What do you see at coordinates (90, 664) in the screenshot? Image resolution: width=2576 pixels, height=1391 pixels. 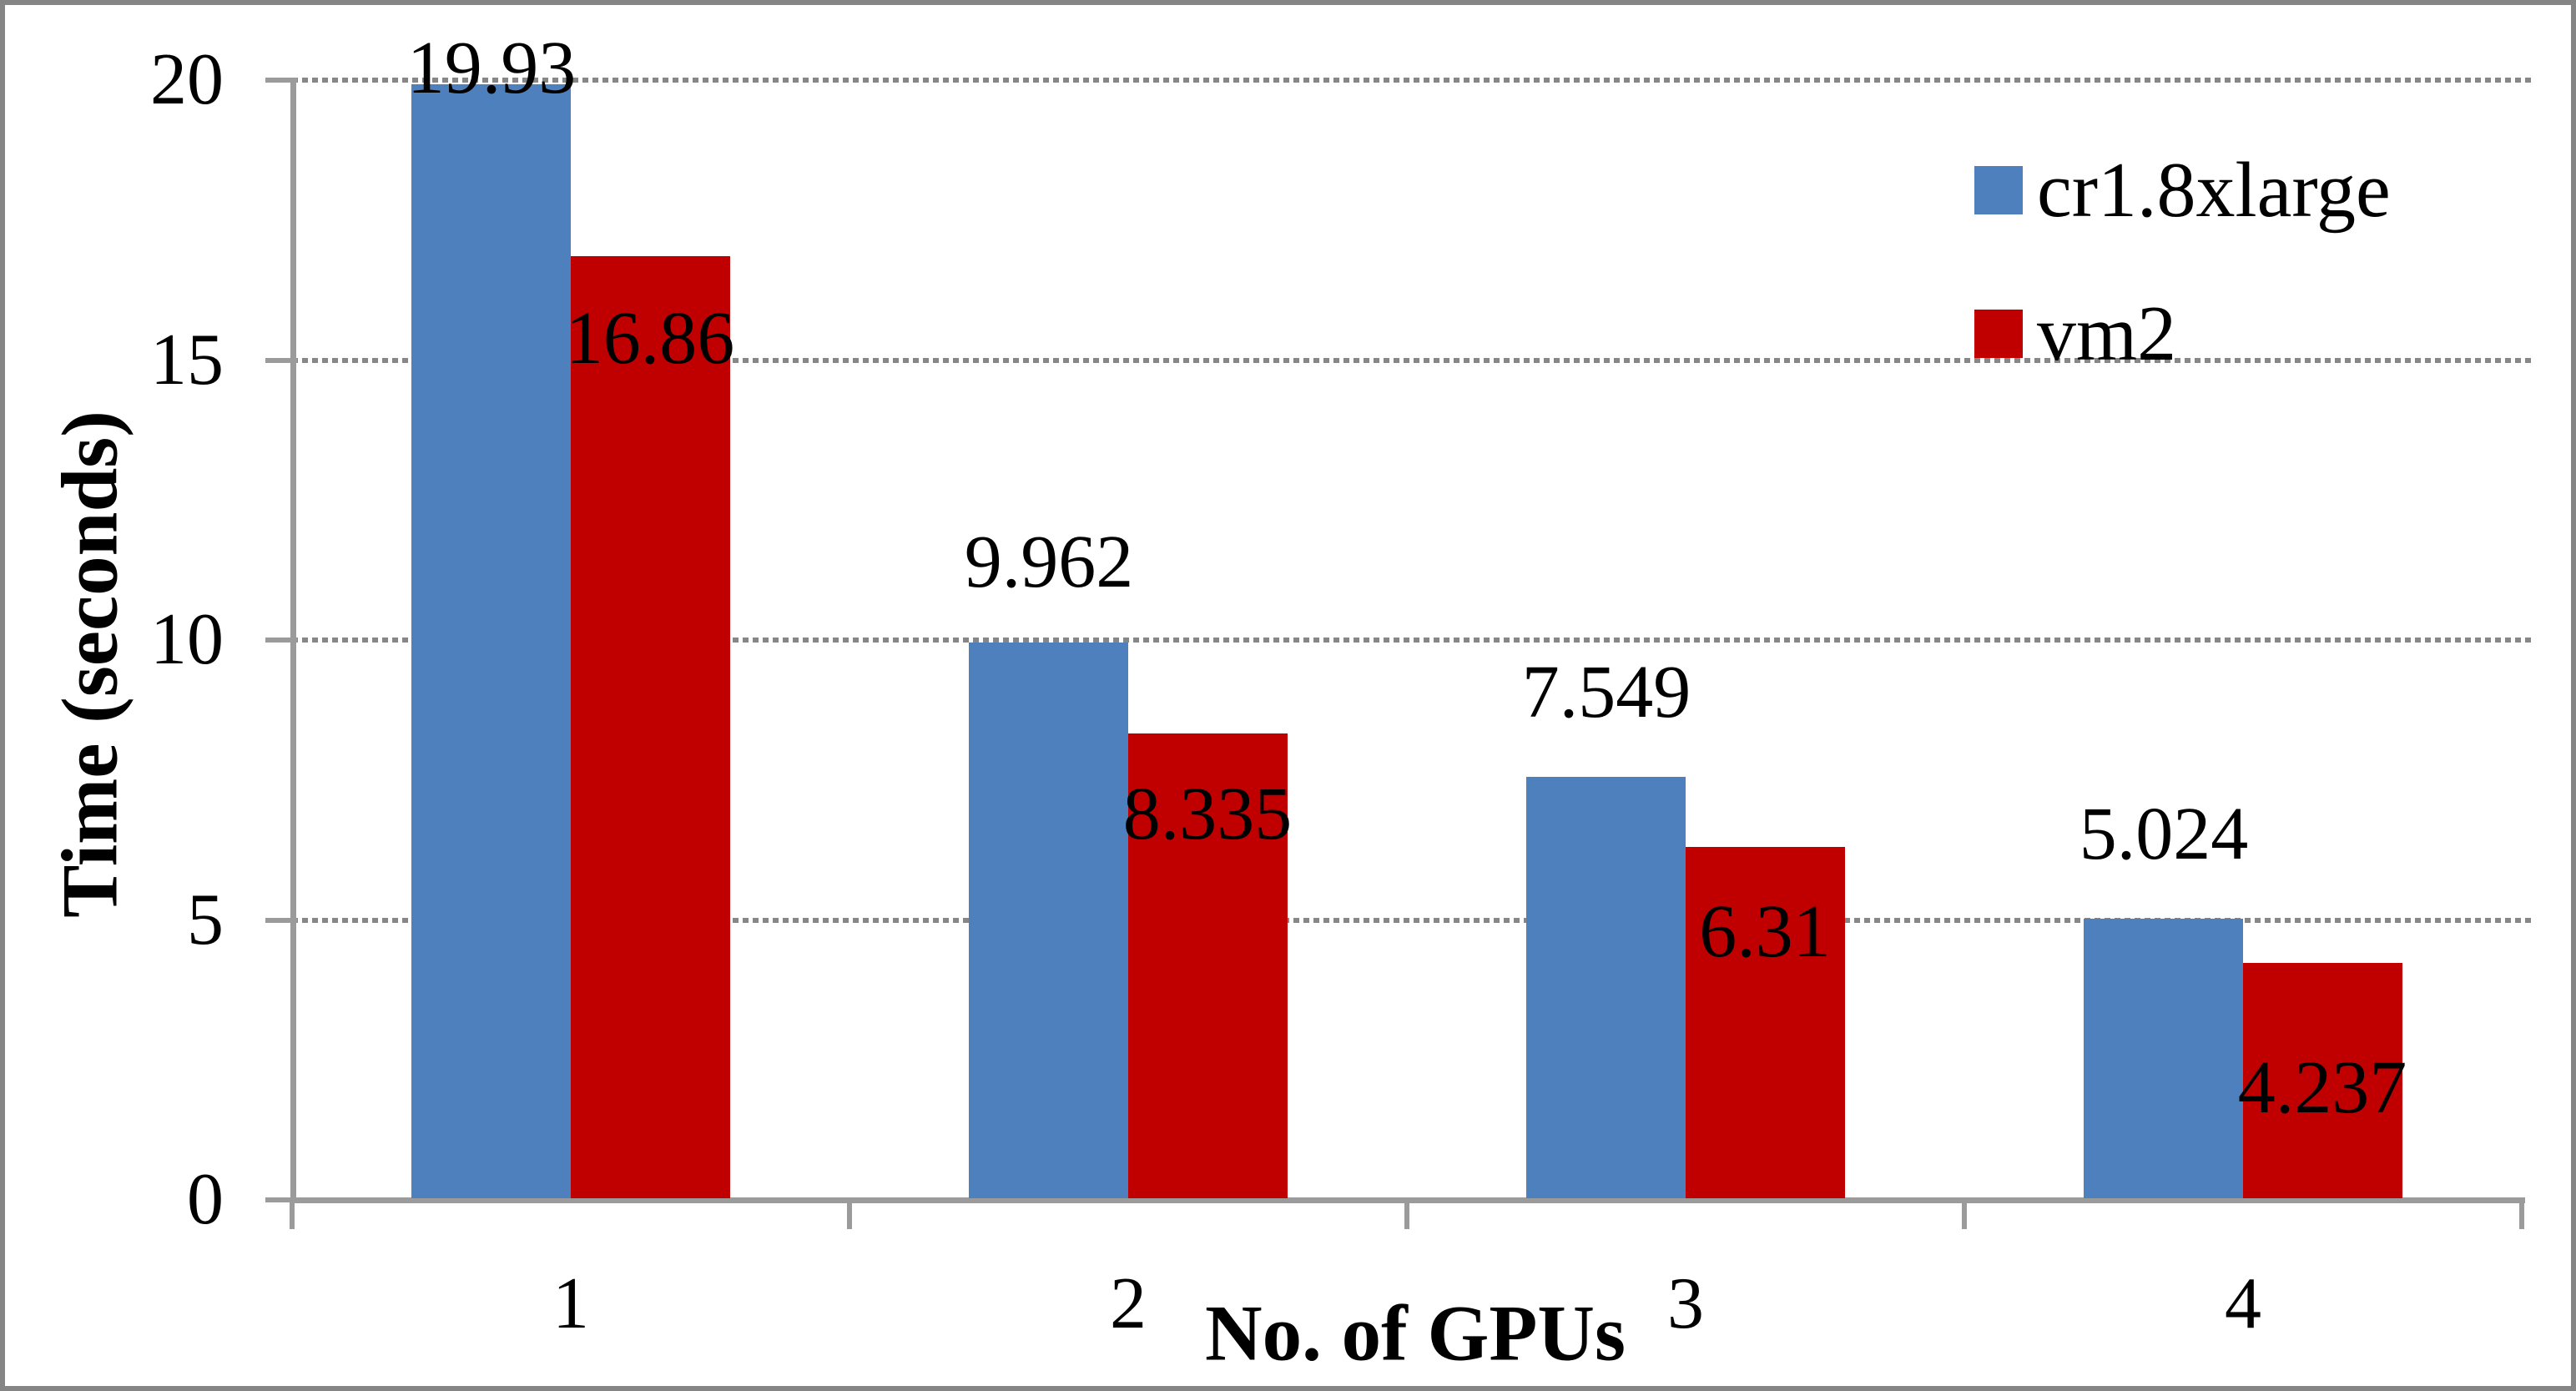 I see `y-axis-title: Time (seconds)` at bounding box center [90, 664].